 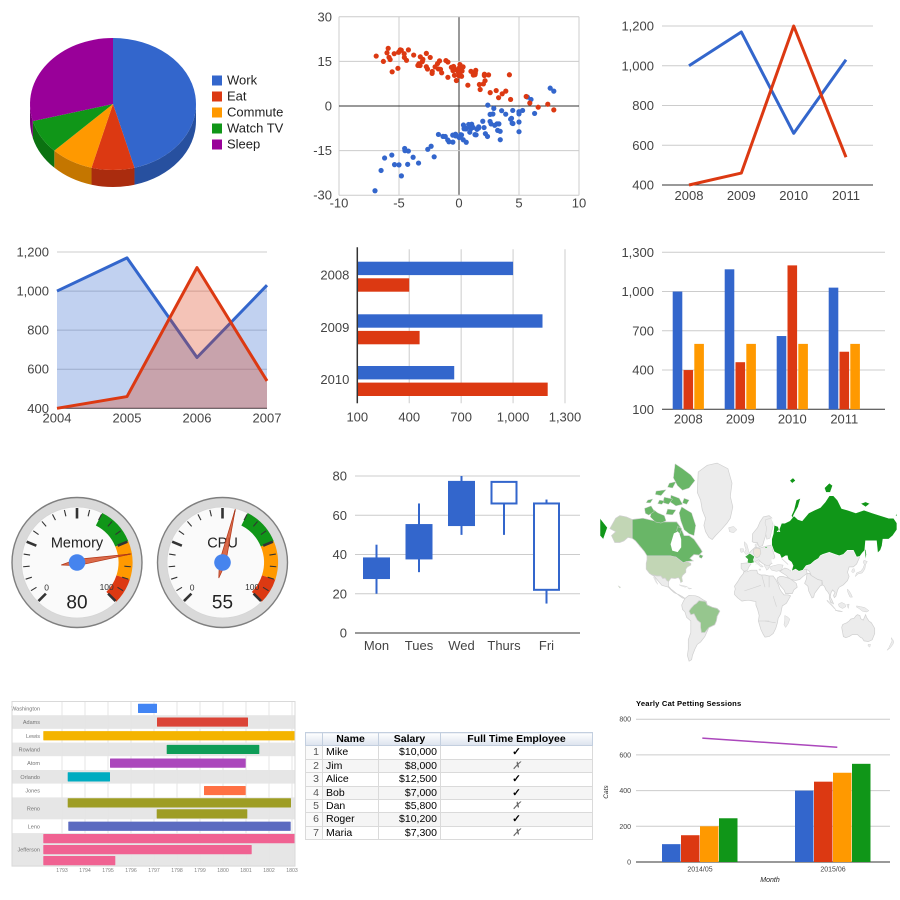 What do you see at coordinates (688, 703) in the screenshot?
I see `svg-text: Yearly Cat Petting Sessions` at bounding box center [688, 703].